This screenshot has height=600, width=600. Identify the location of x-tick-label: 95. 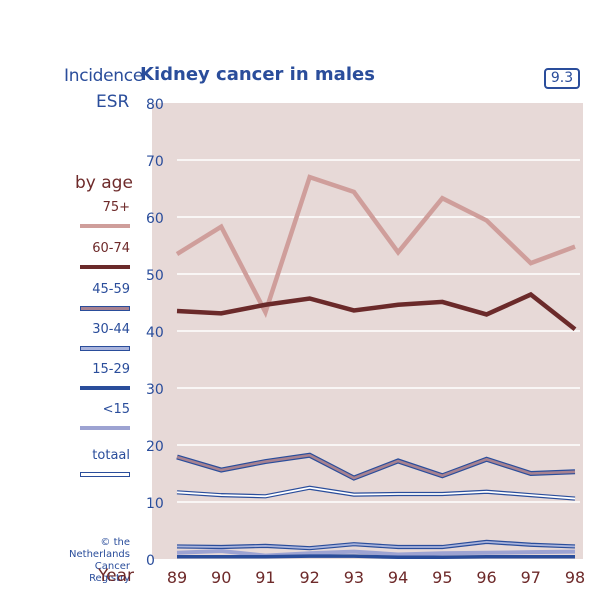
(442, 577).